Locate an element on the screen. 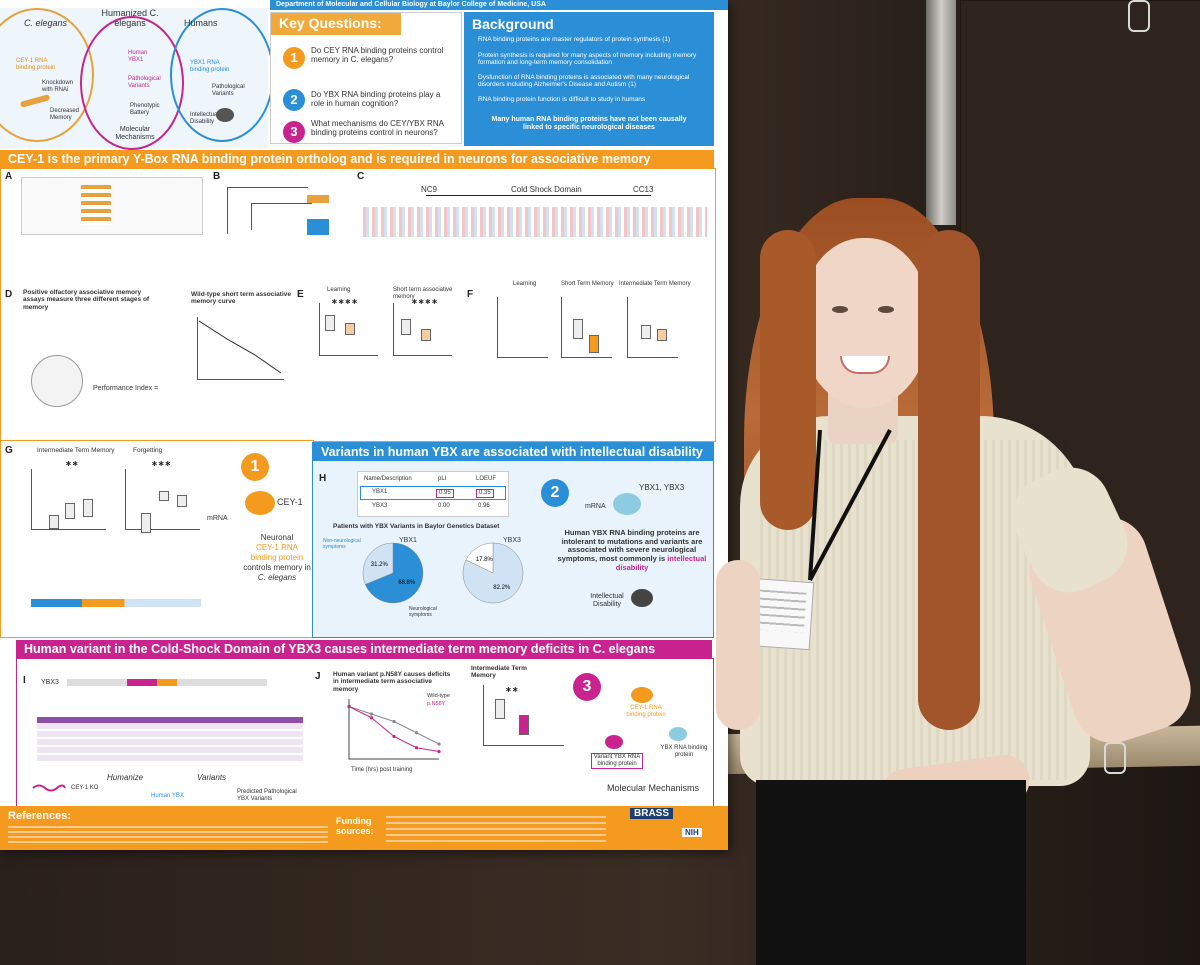  j-legend-wt: Wild-type is located at coordinates (438, 696).